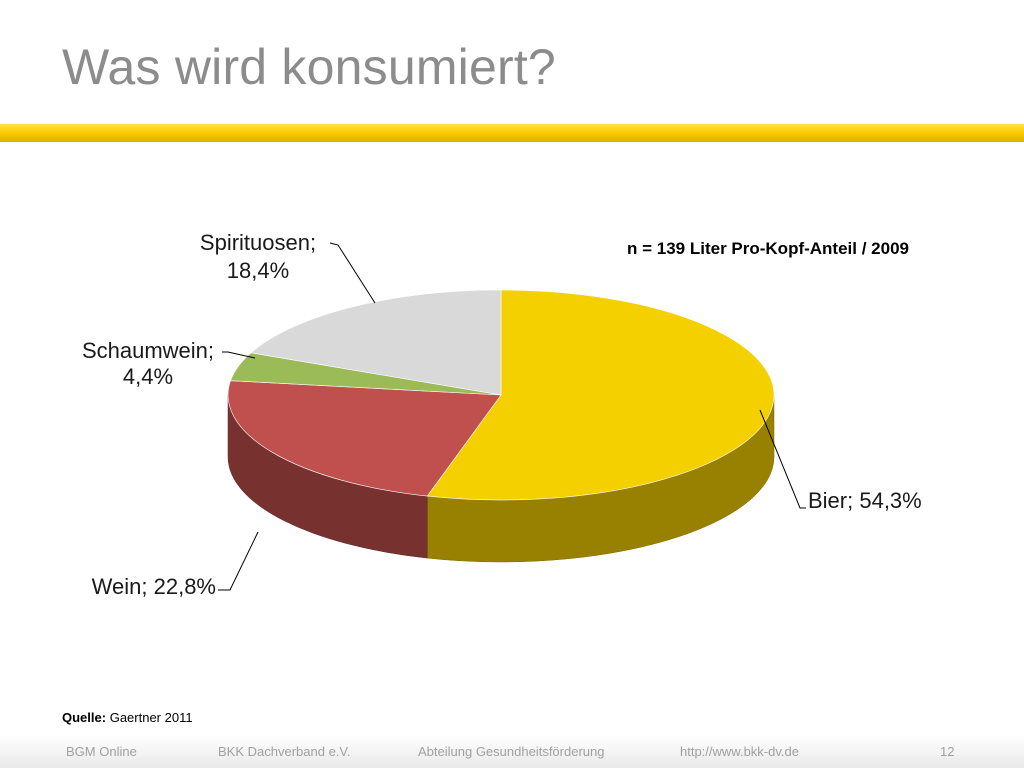 The height and width of the screenshot is (768, 1024). Describe the element at coordinates (364, 438) in the screenshot. I see `pie-slice-wein` at that location.